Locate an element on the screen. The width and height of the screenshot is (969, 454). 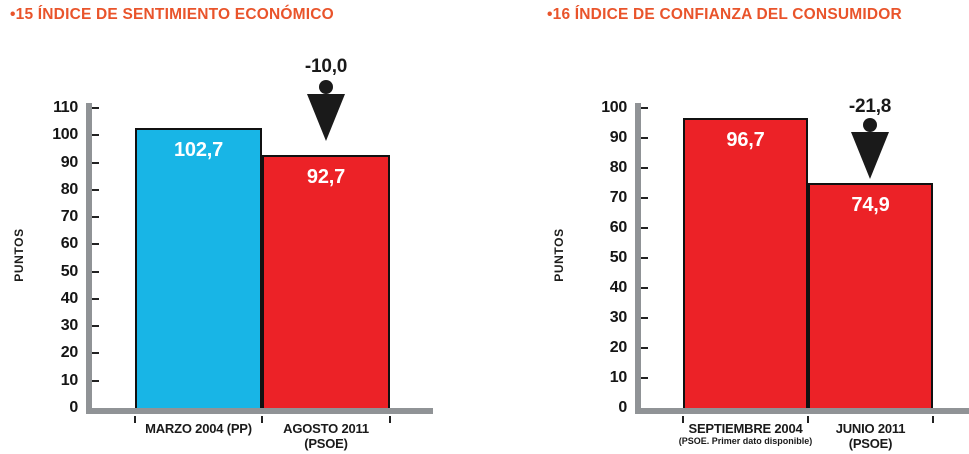
category-sublabel: (PSOE. Primer dato disponible) is located at coordinates (745, 441).